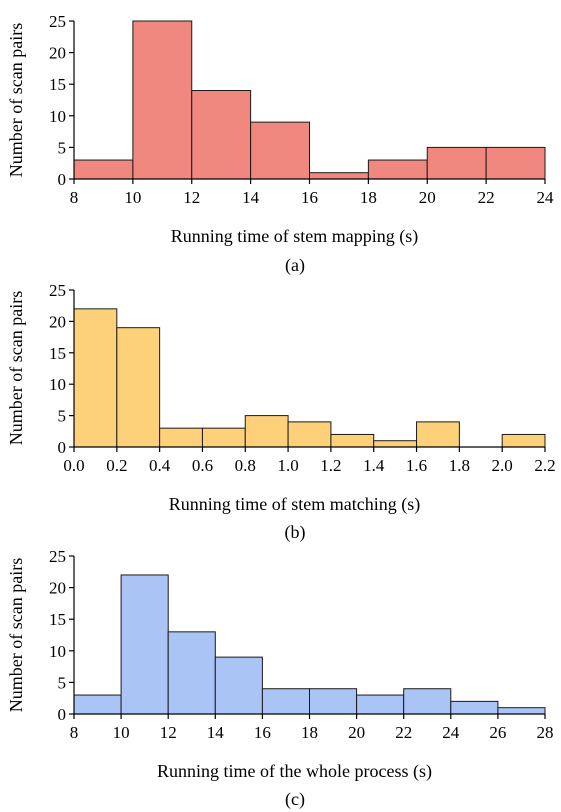 The height and width of the screenshot is (812, 561). What do you see at coordinates (202, 465) in the screenshot?
I see `x-tick-label: 0.6` at bounding box center [202, 465].